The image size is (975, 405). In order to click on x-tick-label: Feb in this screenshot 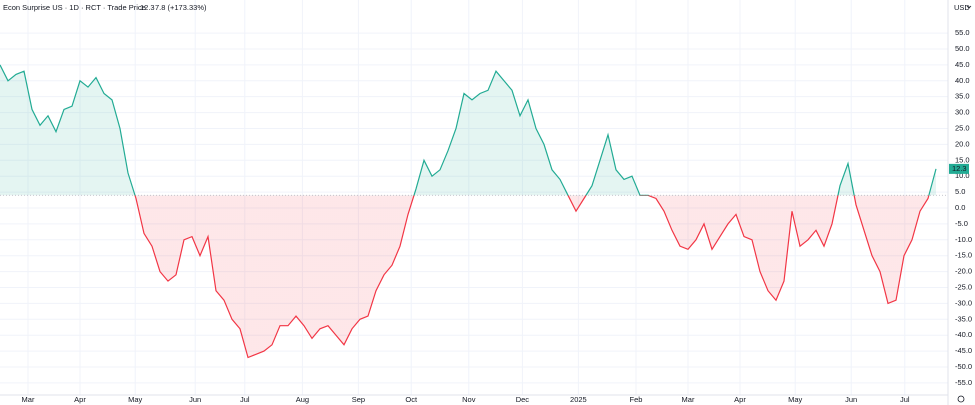, I will do `click(636, 399)`.